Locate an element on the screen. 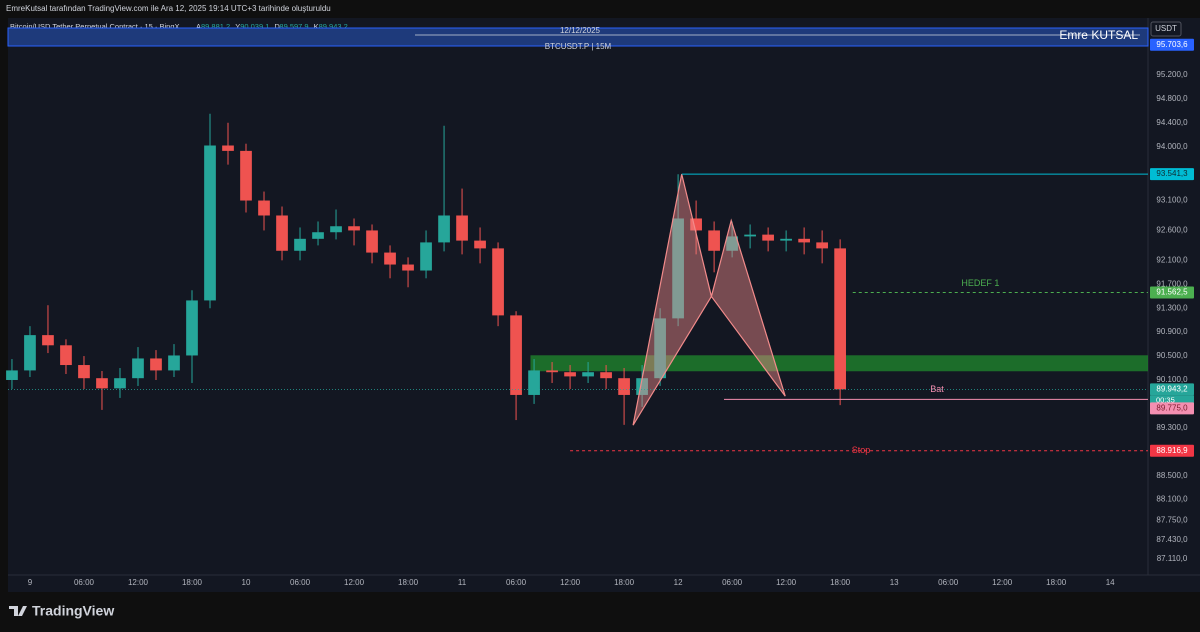 This screenshot has height=632, width=1200. currency: USDT is located at coordinates (1166, 28).